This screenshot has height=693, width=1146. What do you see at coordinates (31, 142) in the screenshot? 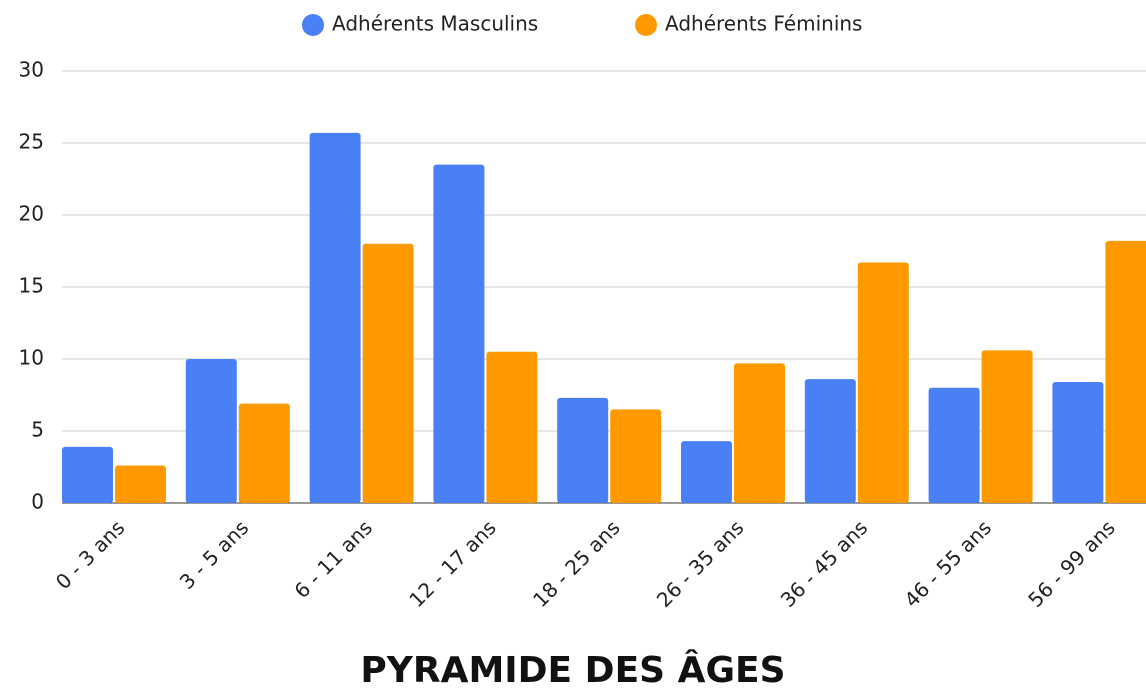
I see `y-tick-label: 25` at bounding box center [31, 142].